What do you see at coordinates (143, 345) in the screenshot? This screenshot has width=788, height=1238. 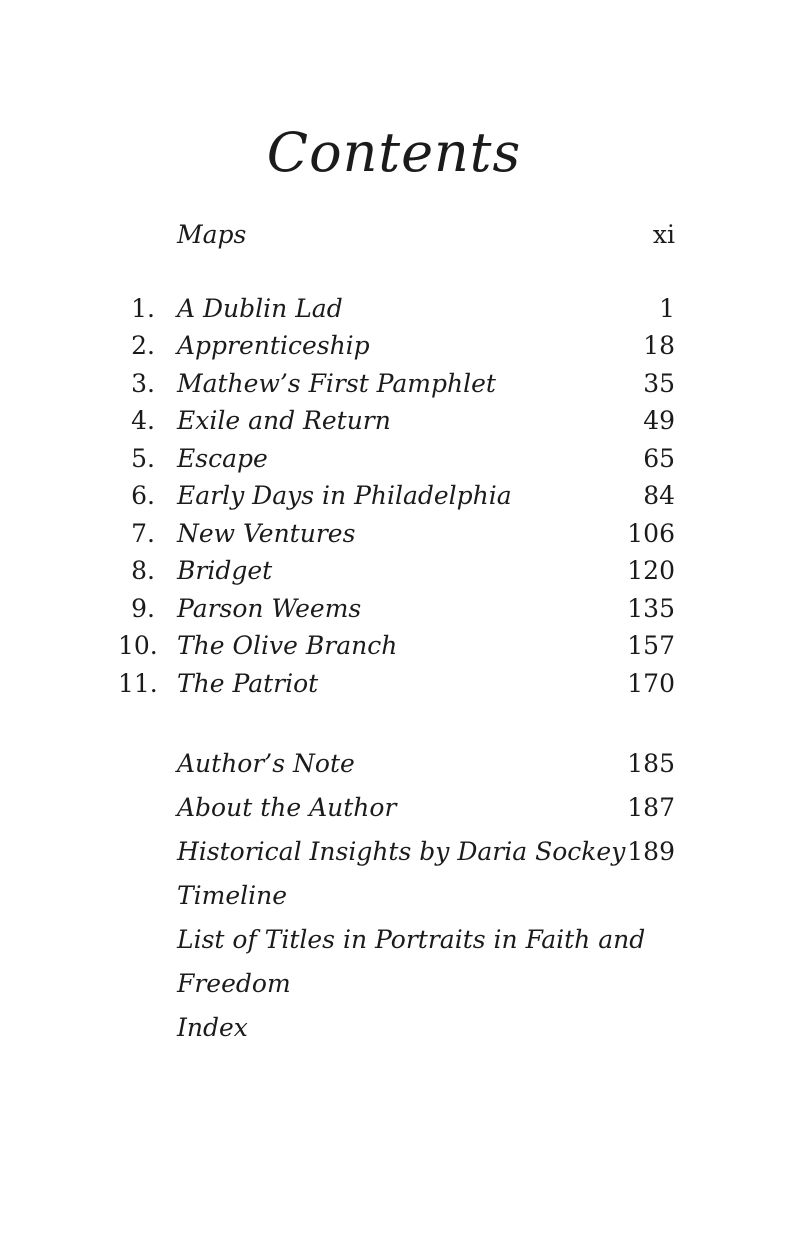 I see `chapter-number: 2.` at bounding box center [143, 345].